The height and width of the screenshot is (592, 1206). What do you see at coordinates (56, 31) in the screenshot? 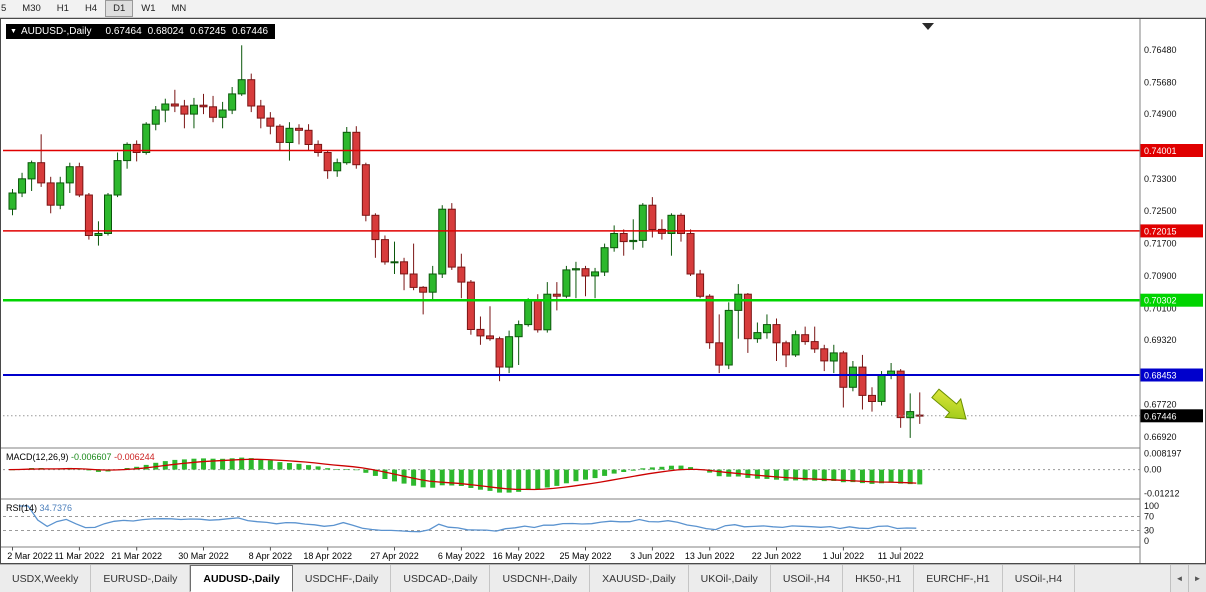
I see `chart-symbol-label: AUDUSD-,Daily` at bounding box center [56, 31].